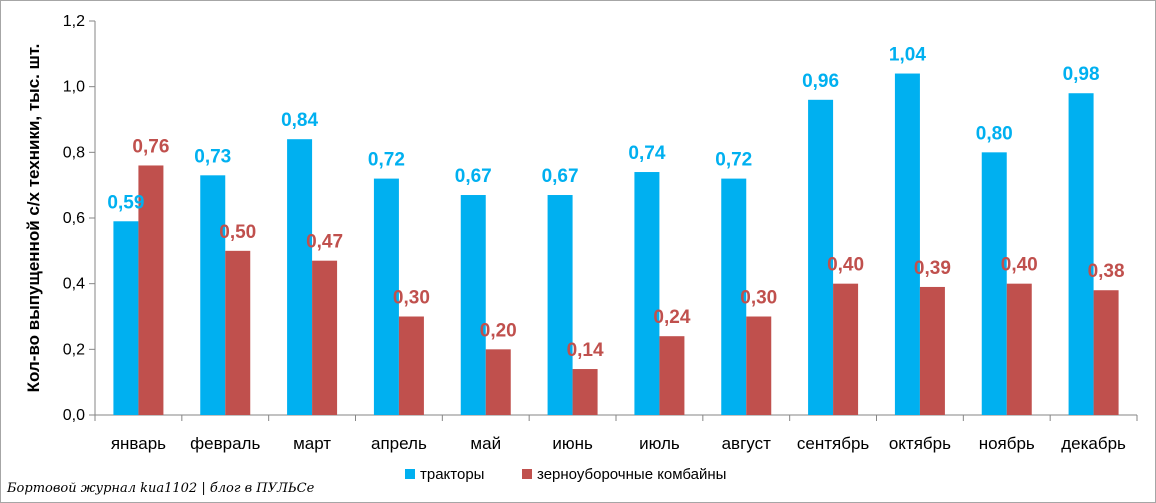  I want to click on x-category-label: март, so click(312, 443).